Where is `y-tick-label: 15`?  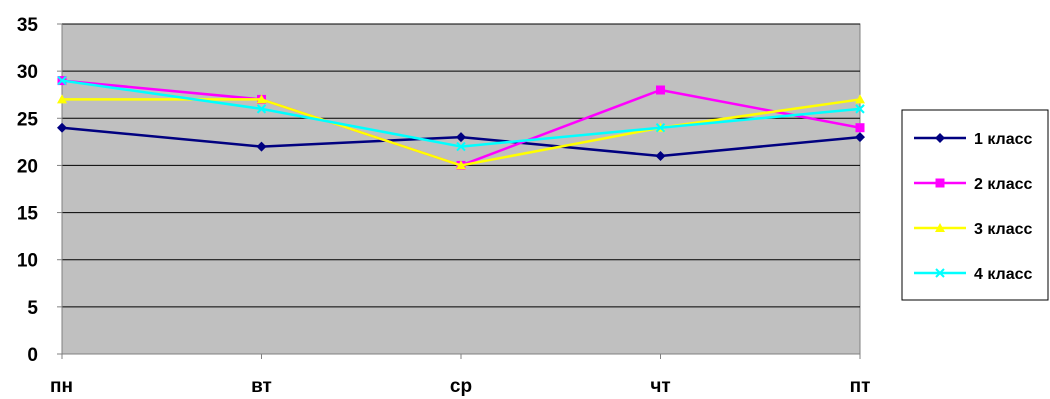
y-tick-label: 15 is located at coordinates (28, 214).